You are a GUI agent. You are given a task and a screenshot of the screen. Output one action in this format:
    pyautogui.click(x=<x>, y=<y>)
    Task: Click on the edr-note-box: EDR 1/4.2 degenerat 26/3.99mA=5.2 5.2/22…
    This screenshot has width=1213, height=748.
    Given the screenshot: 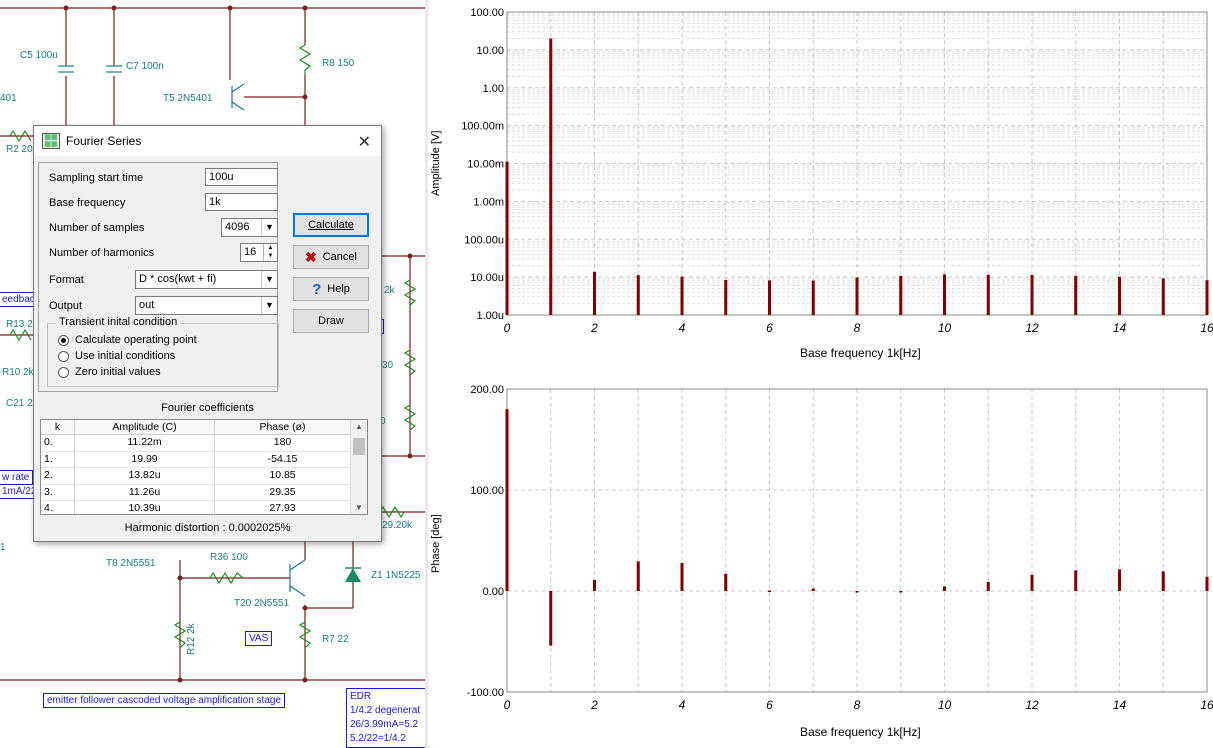 What is the action you would take?
    pyautogui.click(x=386, y=718)
    